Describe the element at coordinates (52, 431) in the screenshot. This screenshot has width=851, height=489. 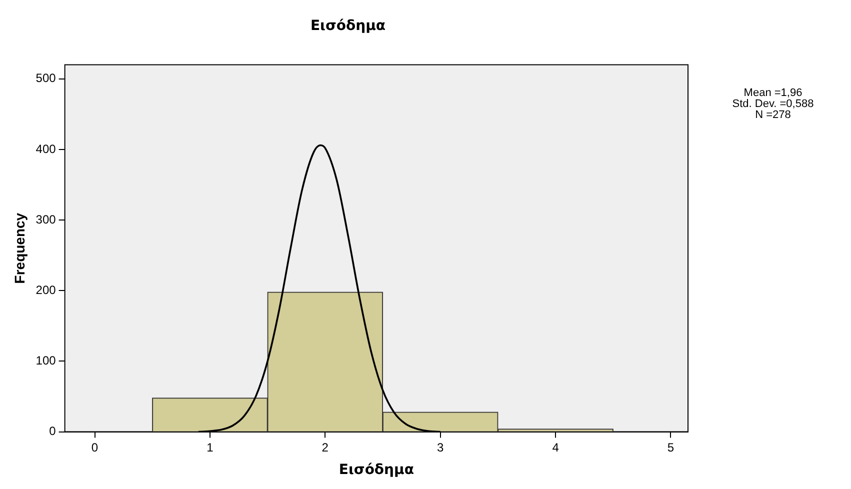
I see `y-tick-label: 0` at that location.